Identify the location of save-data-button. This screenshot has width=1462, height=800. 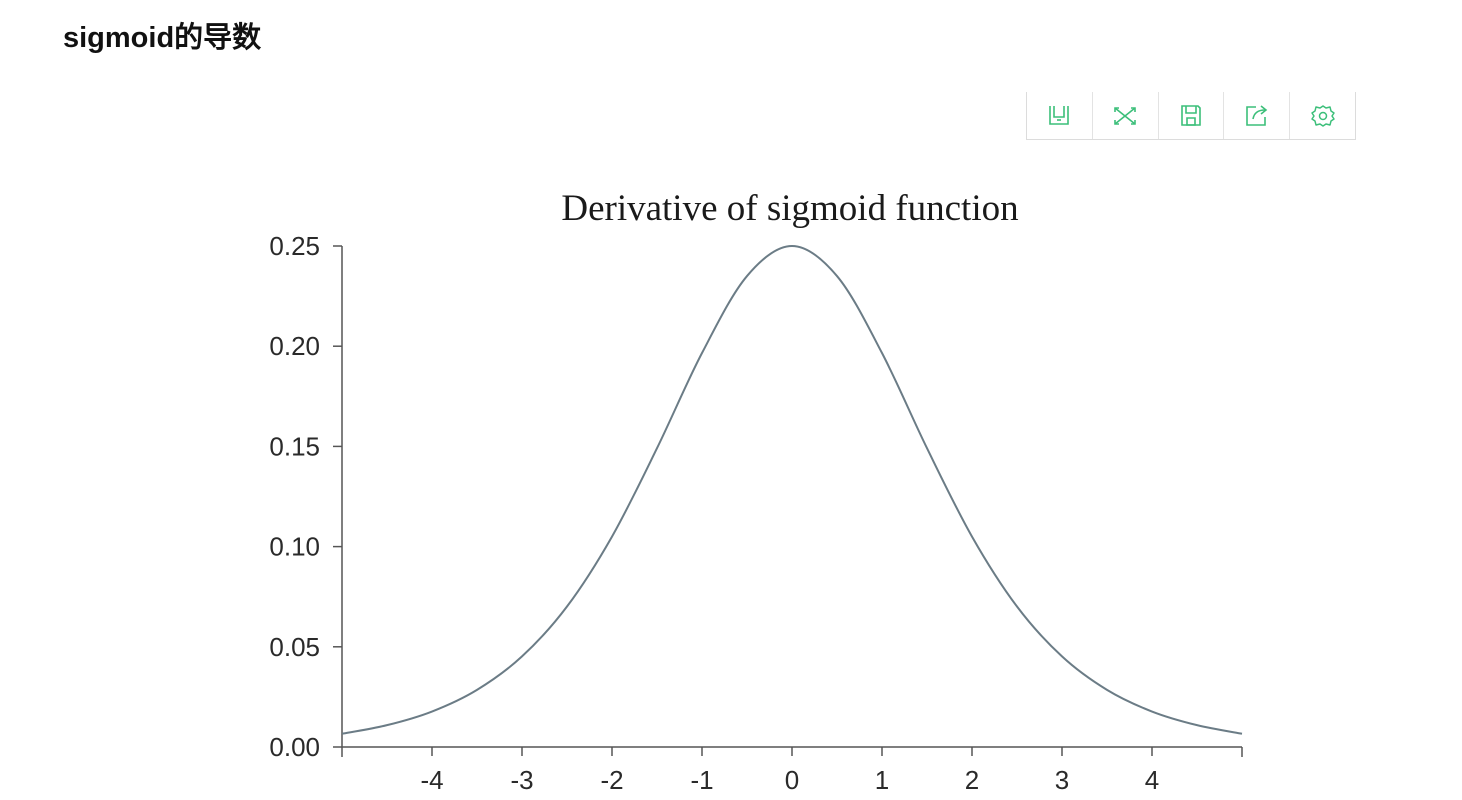
(1060, 115).